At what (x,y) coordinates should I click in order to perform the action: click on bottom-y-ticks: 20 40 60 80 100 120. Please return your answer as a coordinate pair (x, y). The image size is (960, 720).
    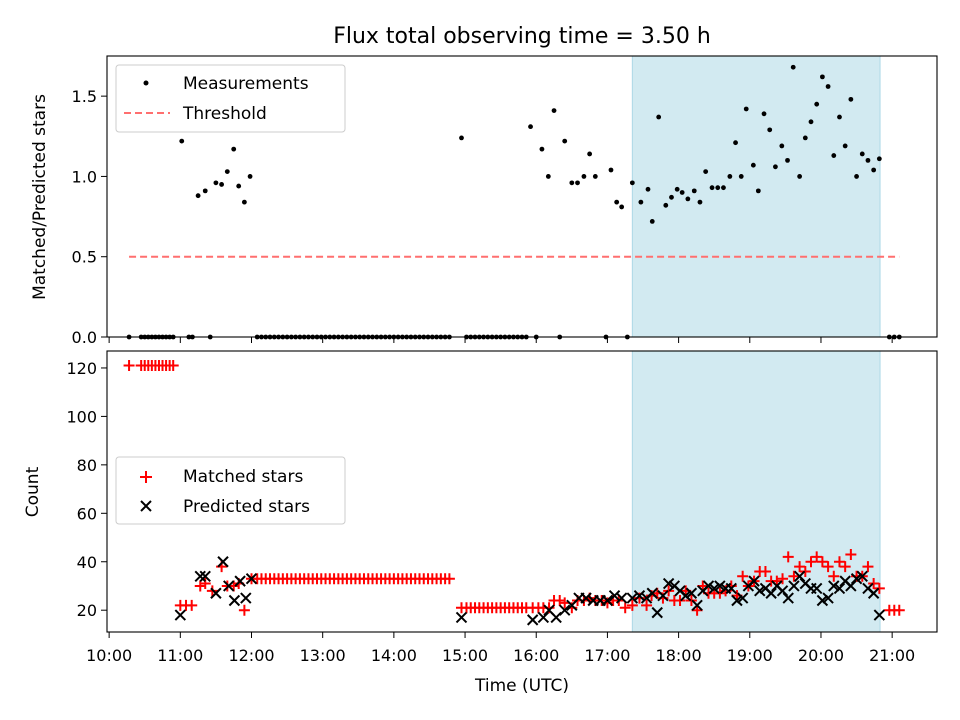
    Looking at the image, I should click on (86, 489).